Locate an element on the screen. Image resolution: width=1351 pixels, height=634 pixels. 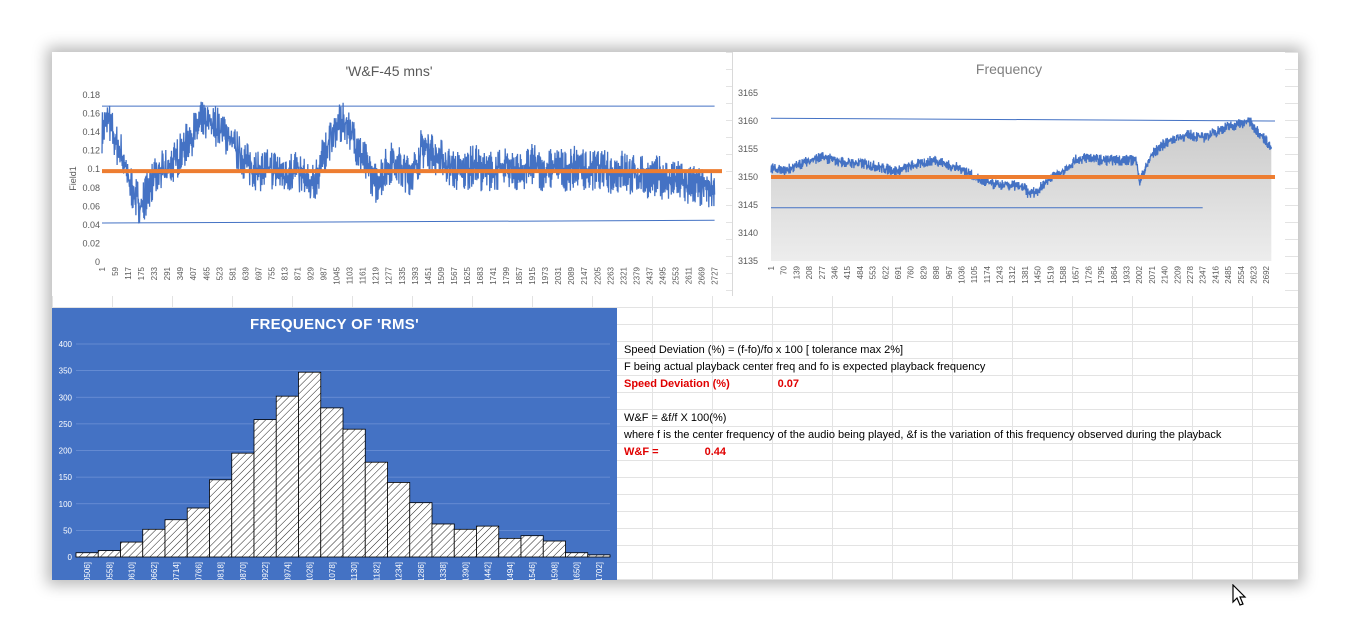
x-tick-label: 871 is located at coordinates (298, 273).